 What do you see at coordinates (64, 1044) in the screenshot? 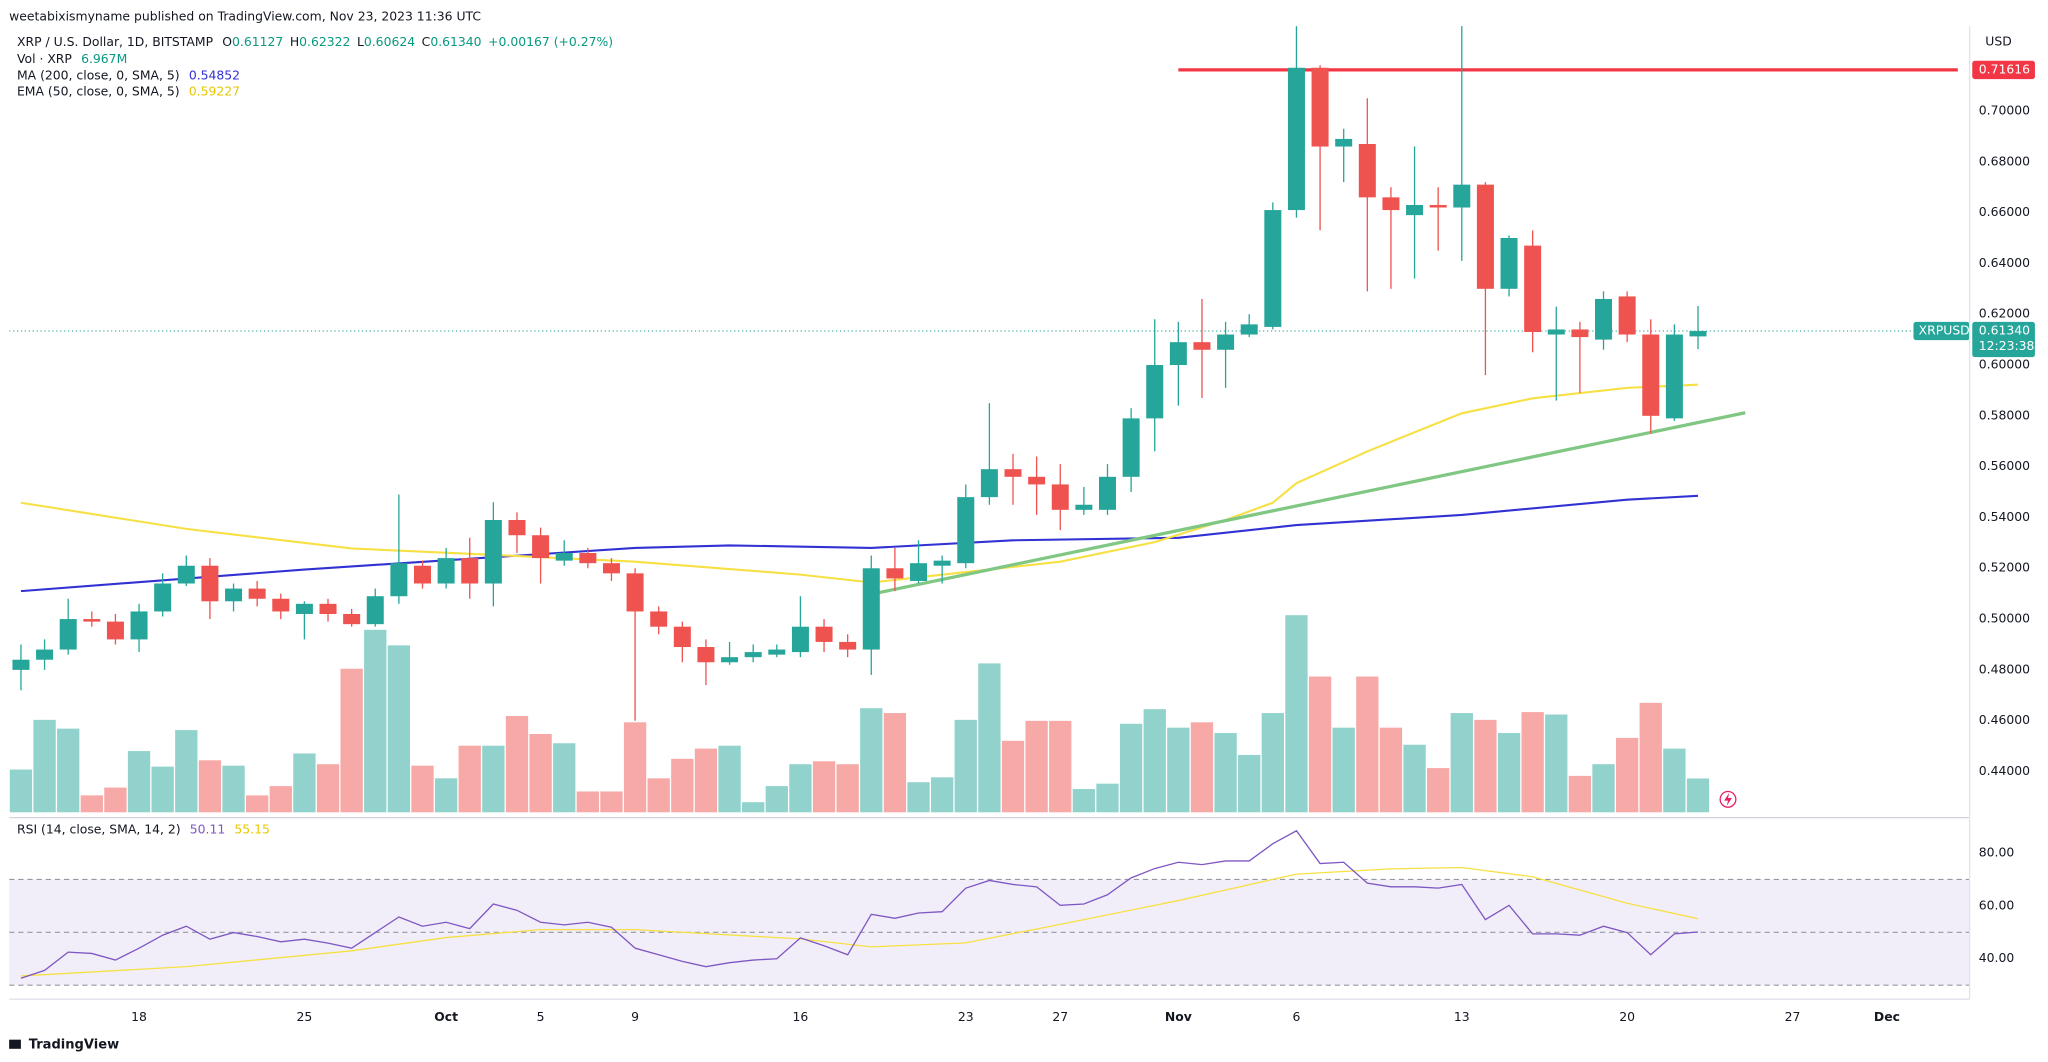
I see `brand: TradingView` at bounding box center [64, 1044].